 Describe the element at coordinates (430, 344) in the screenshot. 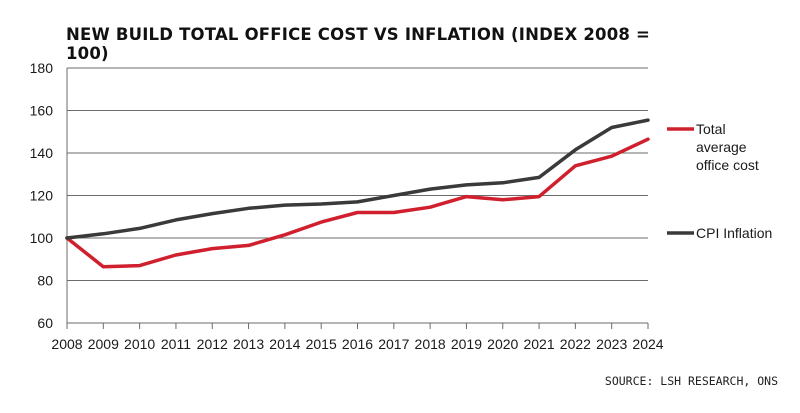

I see `x-tick-label: 2018` at that location.